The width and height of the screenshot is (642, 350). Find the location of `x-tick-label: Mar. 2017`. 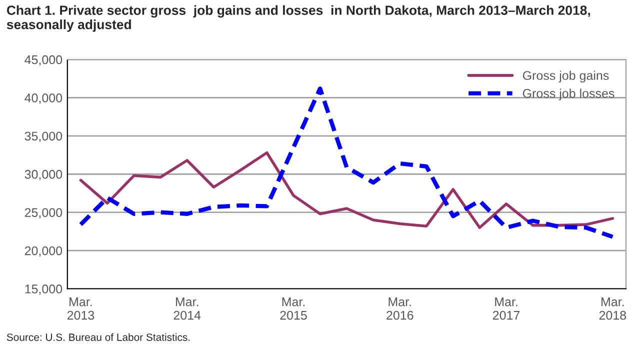

x-tick-label: Mar. 2017 is located at coordinates (506, 309).